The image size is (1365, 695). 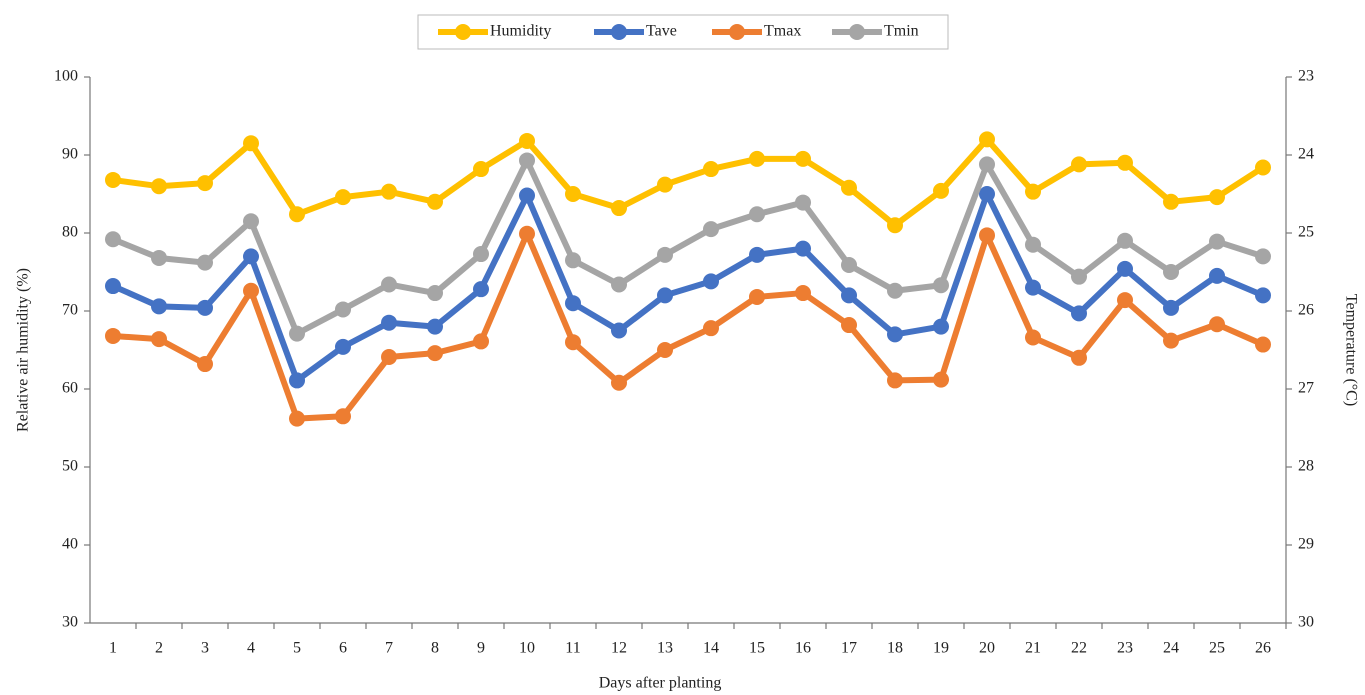 I want to click on x-tick-label: 12, so click(x=619, y=648).